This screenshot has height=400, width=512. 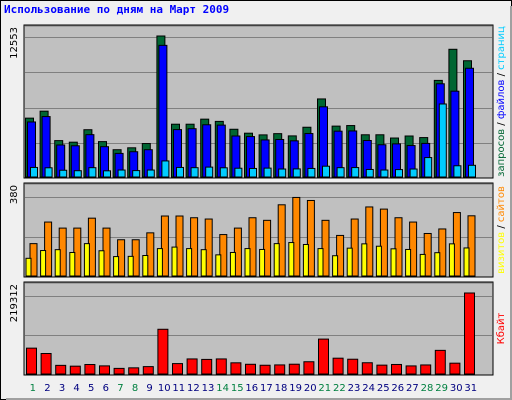 What do you see at coordinates (501, 124) in the screenshot?
I see `hits-files-pages-legend-part-2: /` at bounding box center [501, 124].